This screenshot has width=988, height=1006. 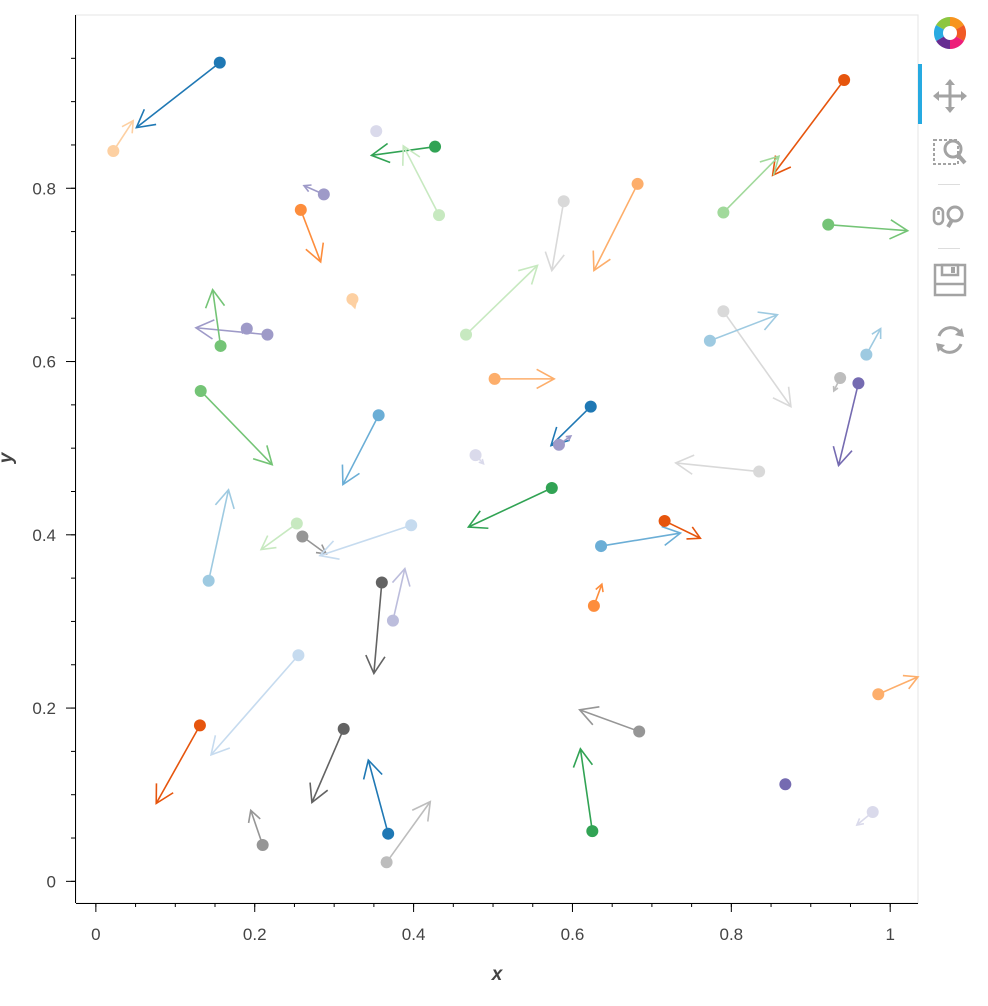 What do you see at coordinates (950, 216) in the screenshot?
I see `wheel-zoom-icon` at bounding box center [950, 216].